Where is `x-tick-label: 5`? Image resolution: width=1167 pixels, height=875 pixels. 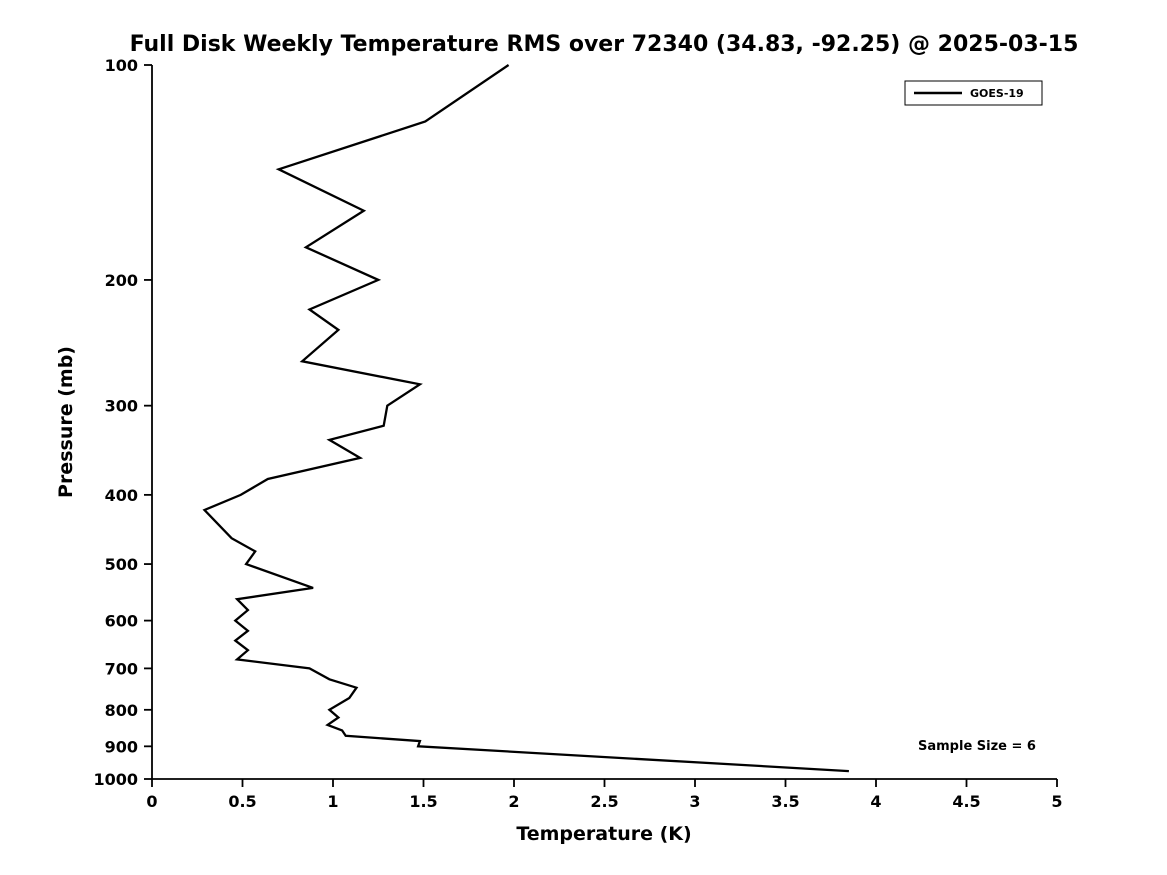
x-tick-label: 5 is located at coordinates (1056, 801).